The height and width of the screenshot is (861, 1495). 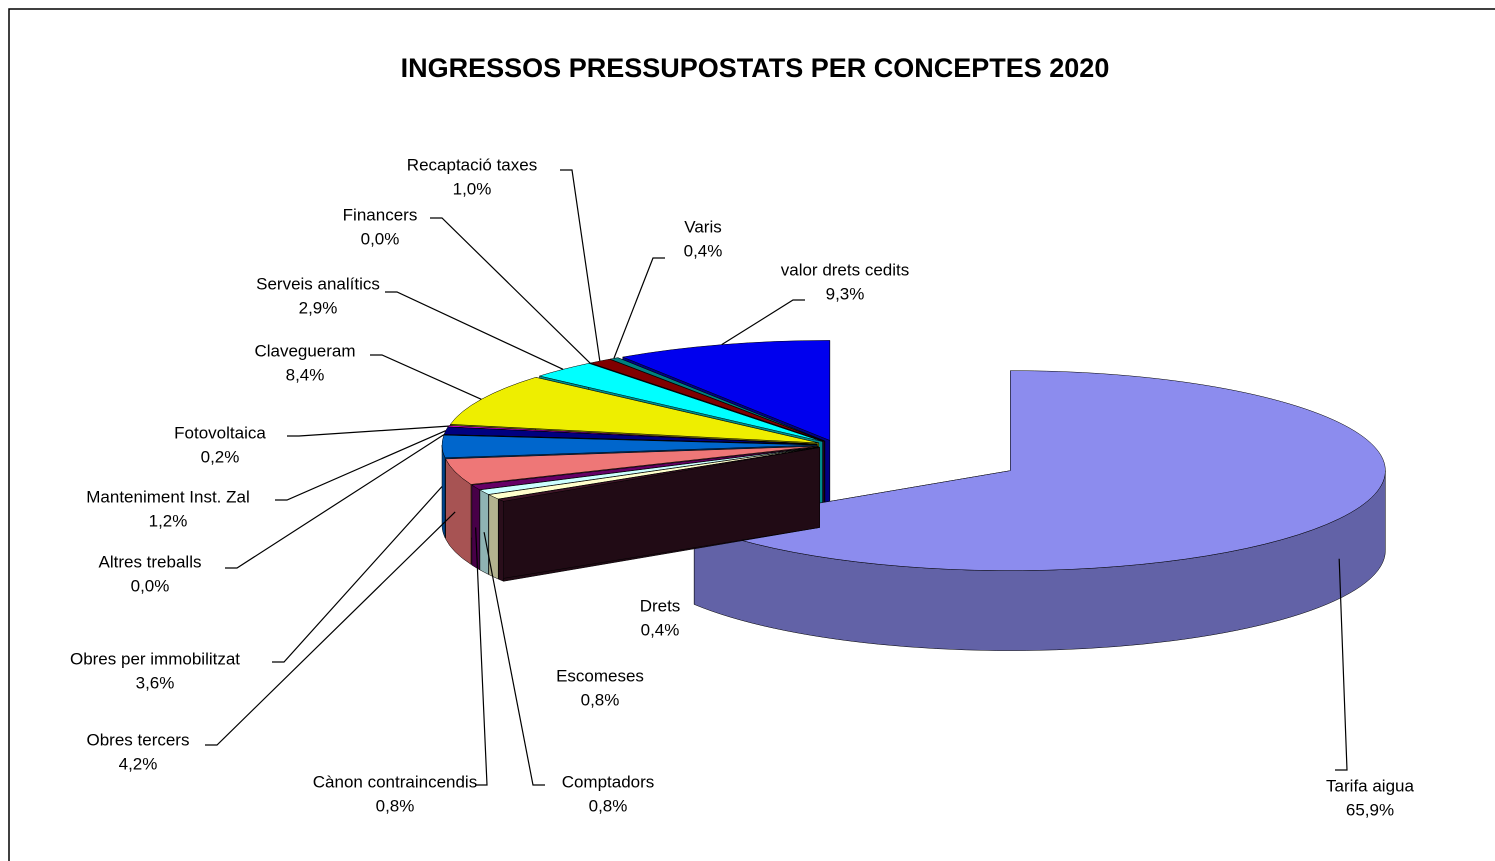 What do you see at coordinates (138, 739) in the screenshot?
I see `slice-label: Obres tercers` at bounding box center [138, 739].